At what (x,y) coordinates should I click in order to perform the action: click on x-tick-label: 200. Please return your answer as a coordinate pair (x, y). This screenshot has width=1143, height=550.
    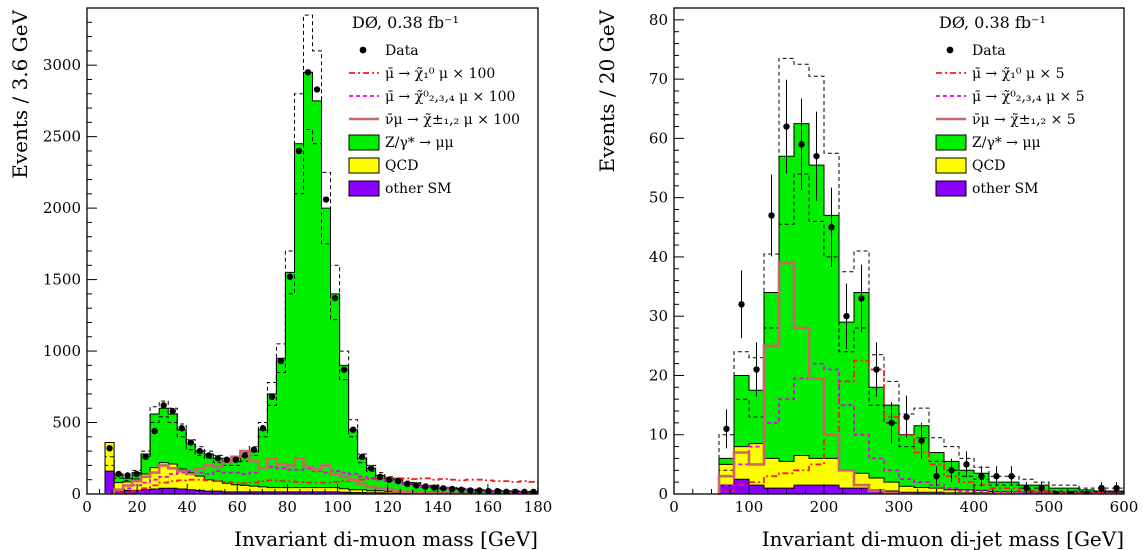
    Looking at the image, I should click on (824, 507).